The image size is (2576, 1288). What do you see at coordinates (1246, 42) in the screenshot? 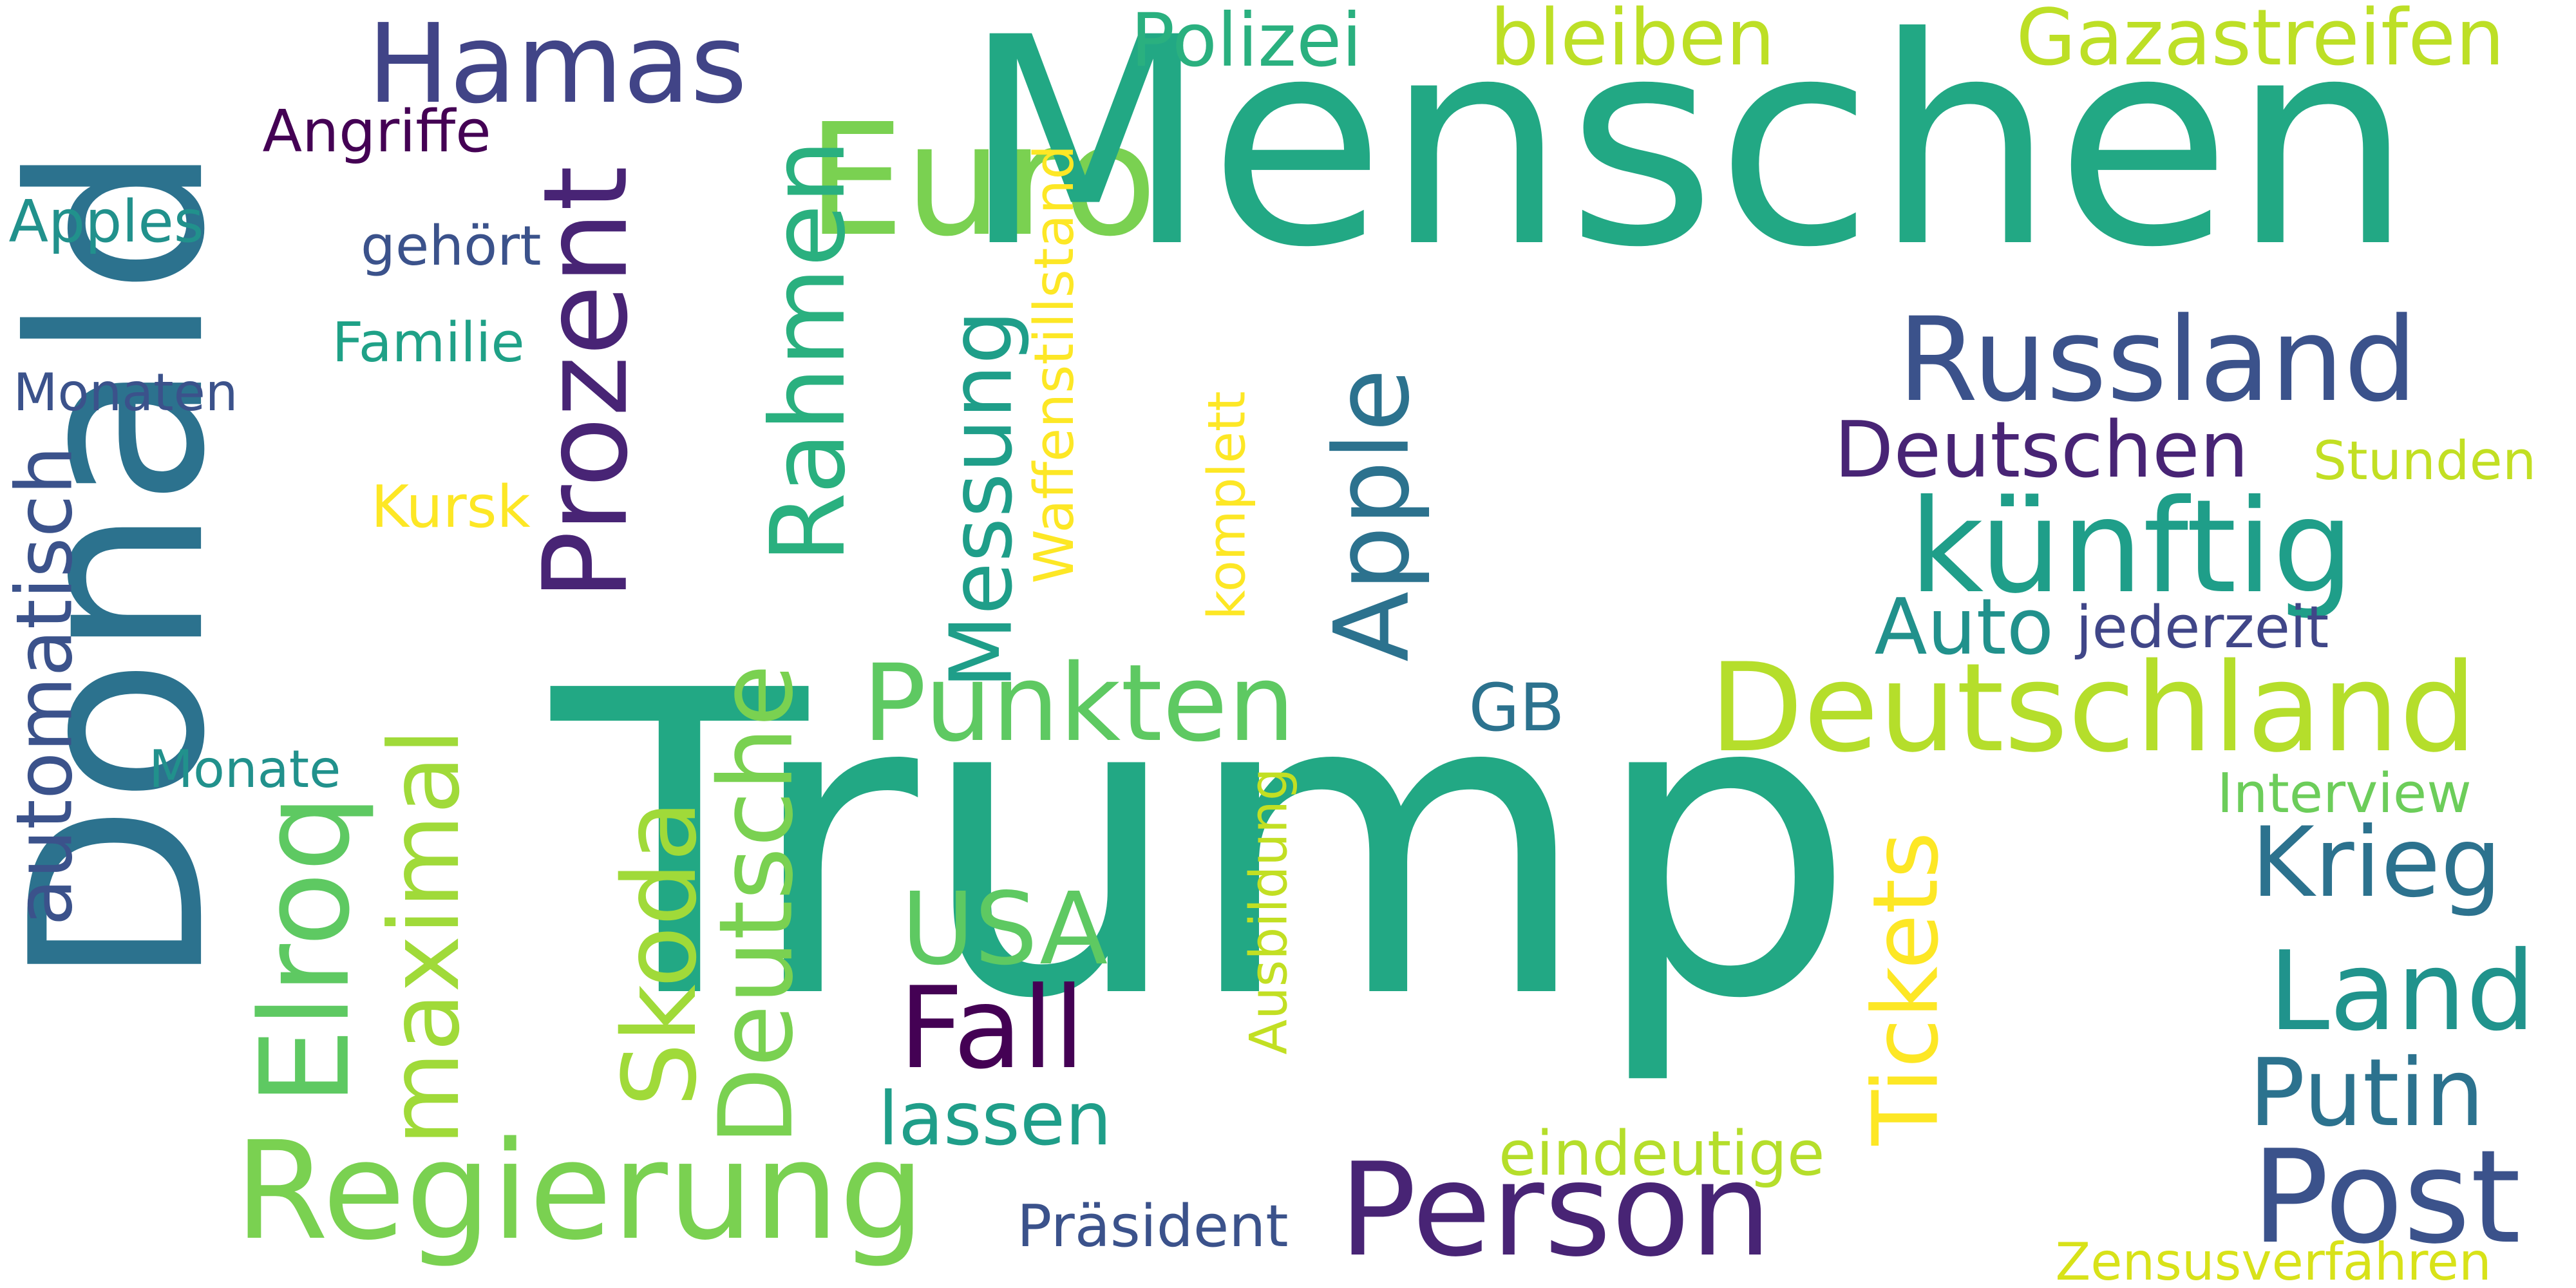
I see `word-polizei: Polizei` at bounding box center [1246, 42].